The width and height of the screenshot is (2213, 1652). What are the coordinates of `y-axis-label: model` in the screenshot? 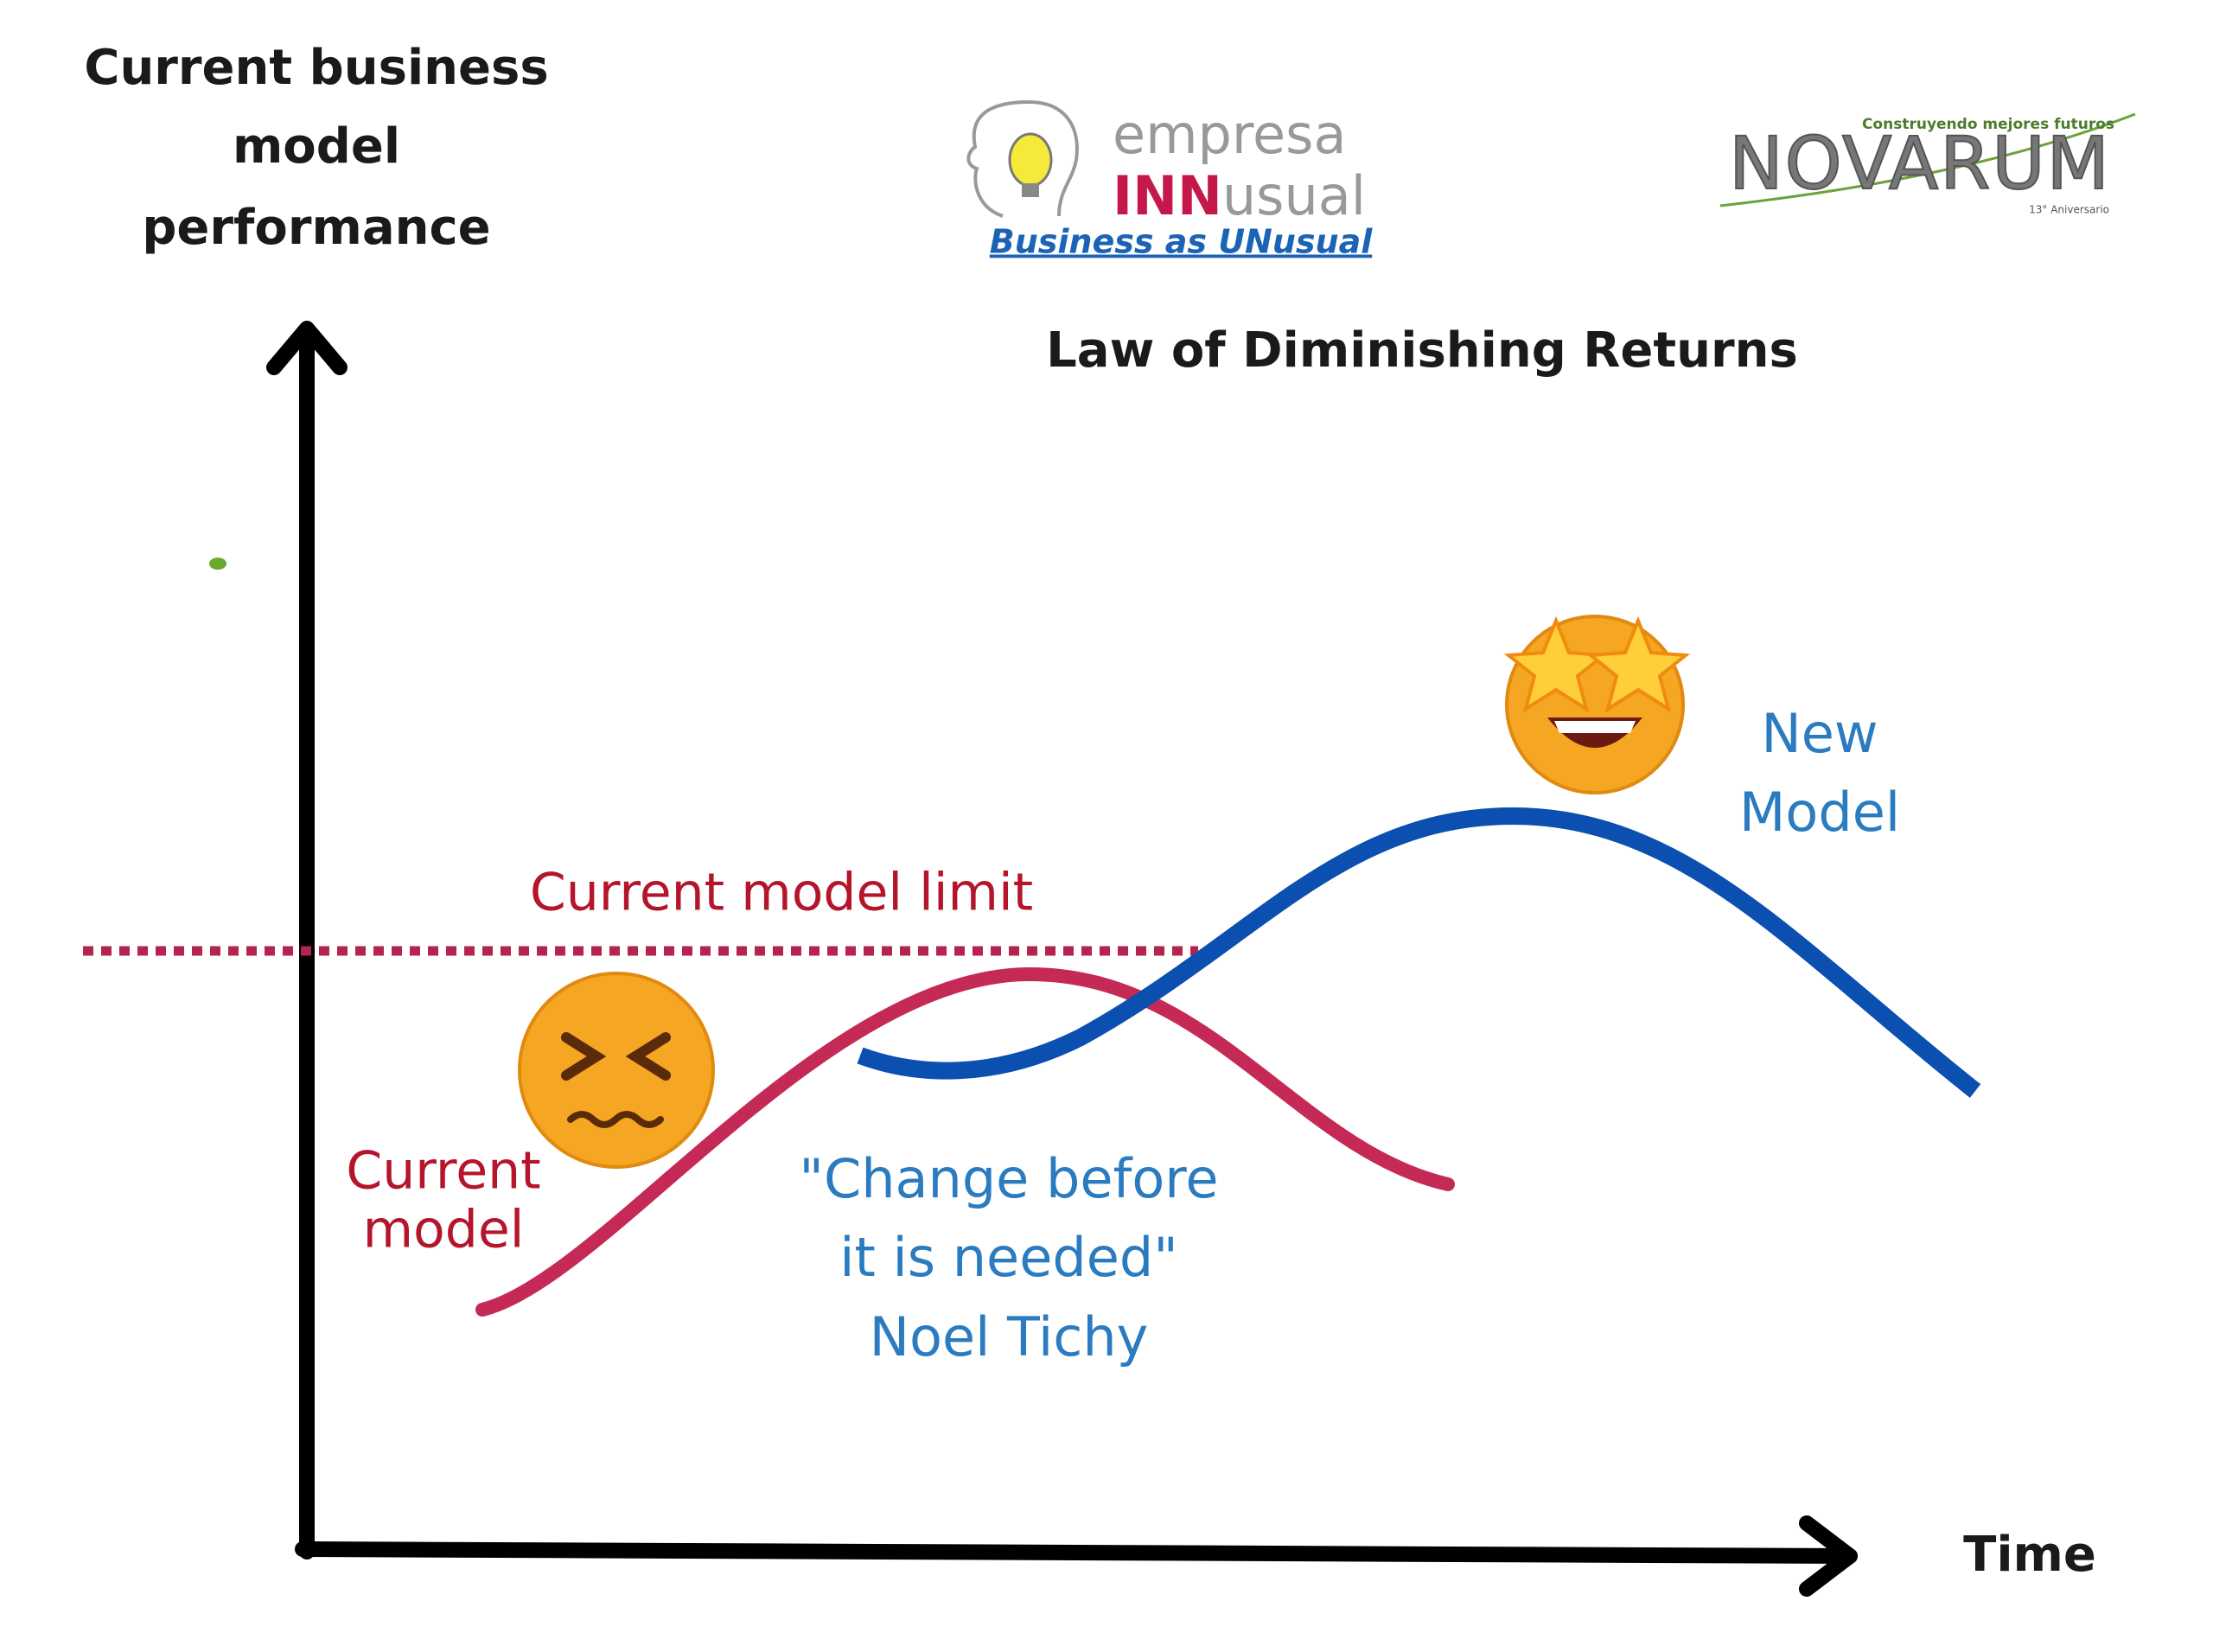 It's located at (316, 146).